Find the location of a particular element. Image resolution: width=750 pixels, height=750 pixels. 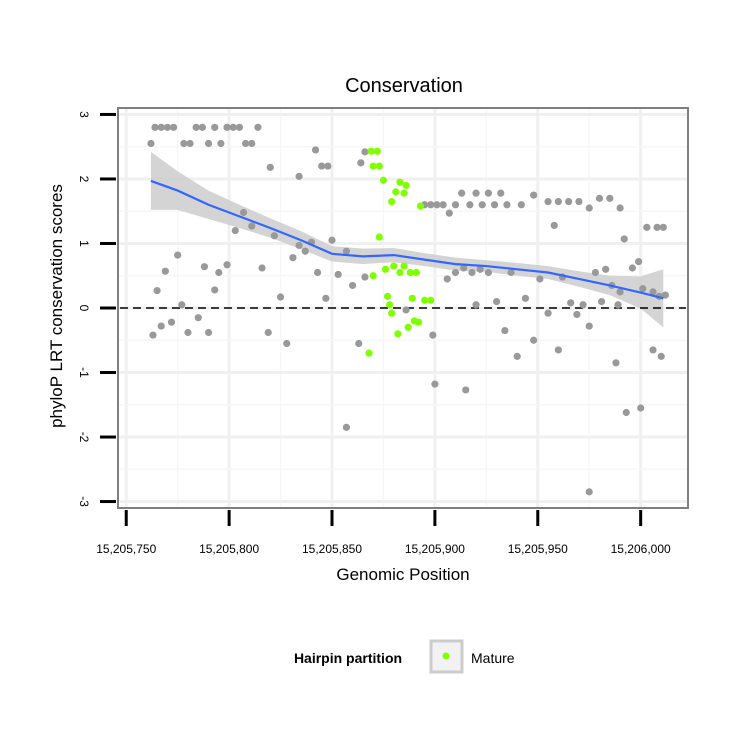

y-tick-label: 0 is located at coordinates (84, 308).